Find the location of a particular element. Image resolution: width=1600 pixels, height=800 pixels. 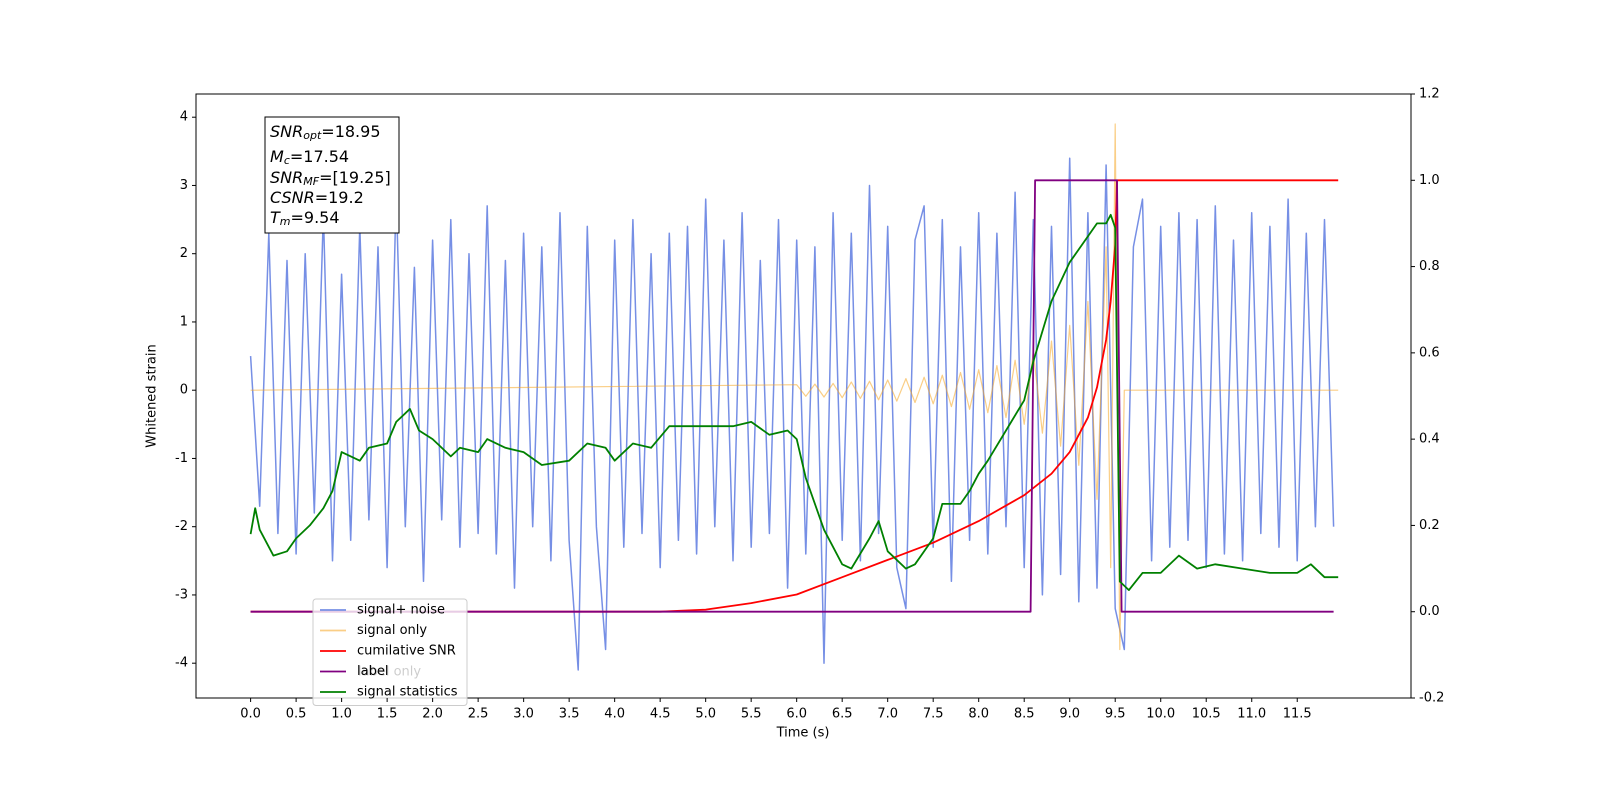

stats-value: =19.2 is located at coordinates (339, 197).